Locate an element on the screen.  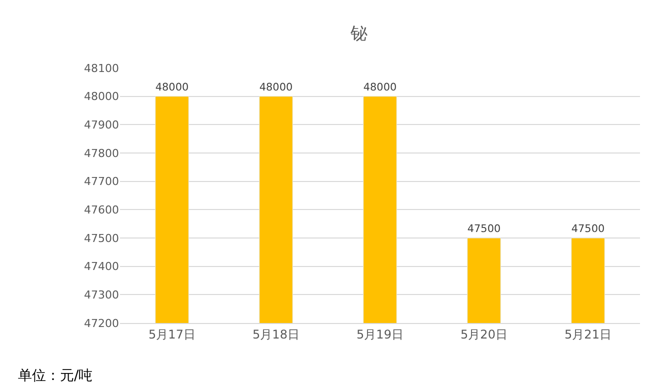
y-tick-label: 48000 is located at coordinates (101, 97).